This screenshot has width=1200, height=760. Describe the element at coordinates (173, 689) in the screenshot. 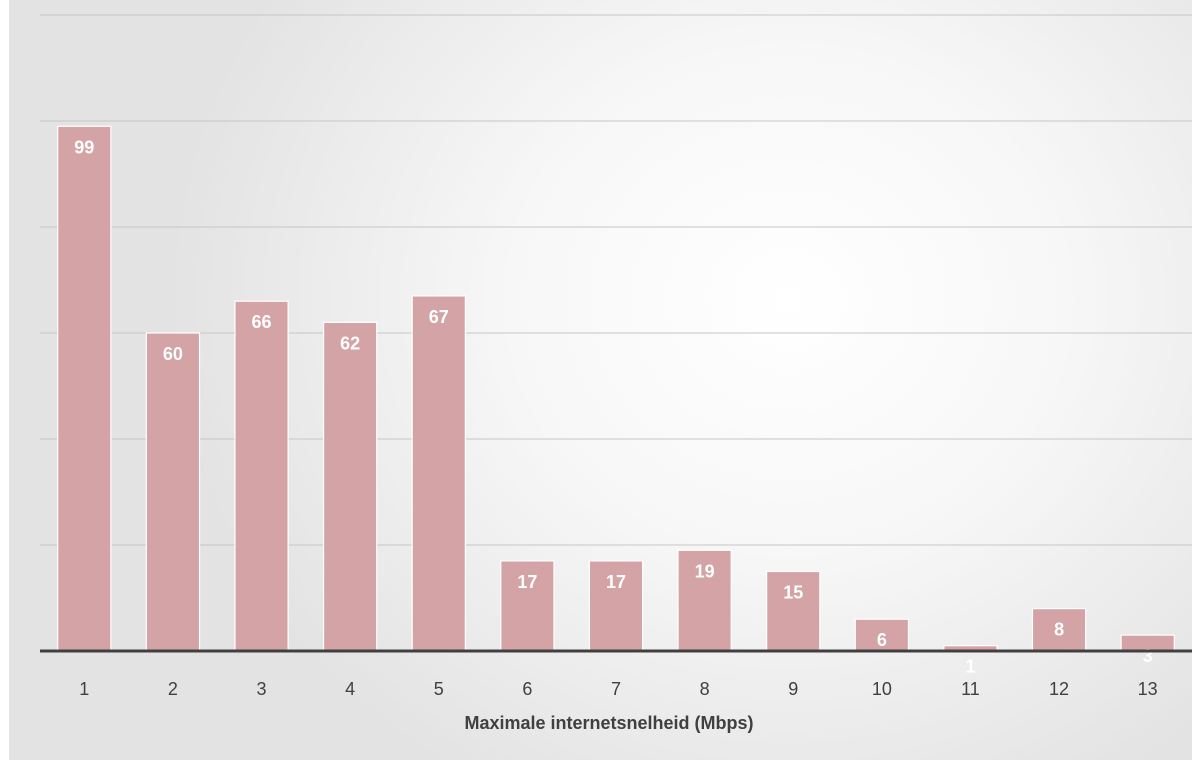

I see `x-tick-2: 2` at that location.